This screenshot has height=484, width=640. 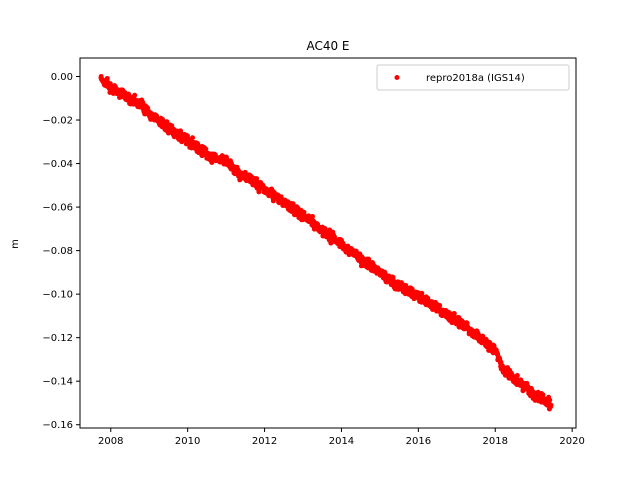 What do you see at coordinates (327, 46) in the screenshot?
I see `chart-title: AC40 E` at bounding box center [327, 46].